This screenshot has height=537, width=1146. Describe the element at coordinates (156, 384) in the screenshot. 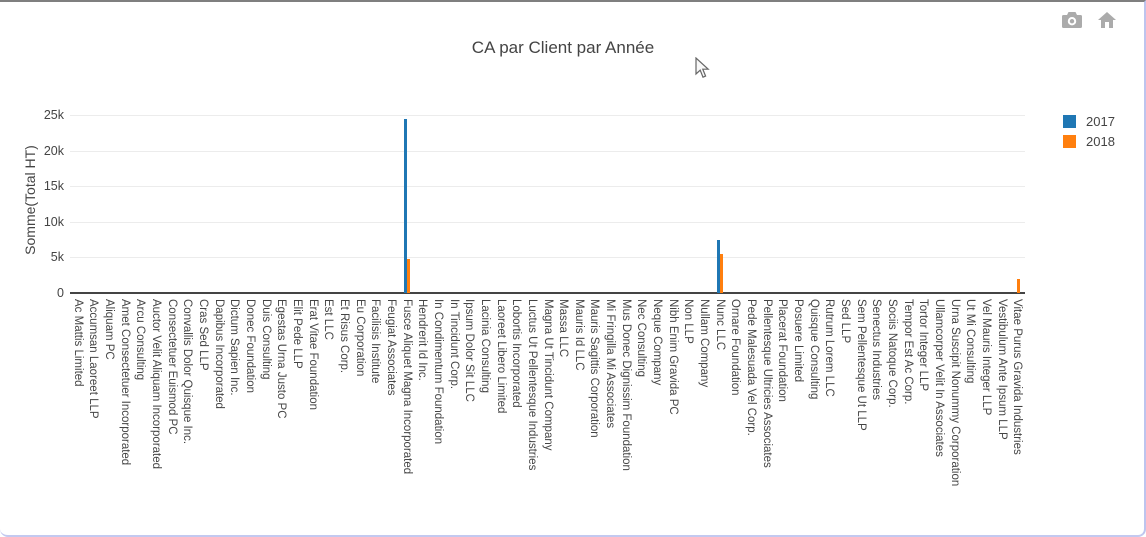

I see `x-tick-label: Auctor Velit Aliquam Incorporated` at that location.